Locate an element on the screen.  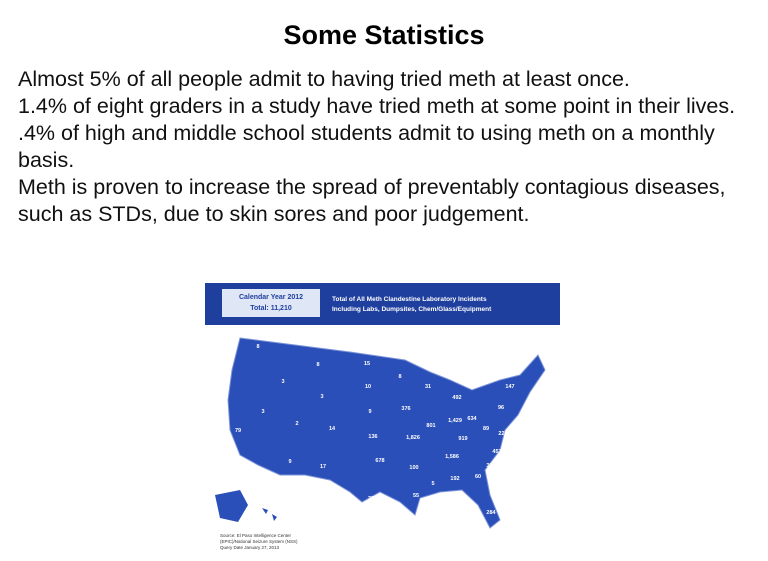
state-count: 221 is located at coordinates (502, 434).